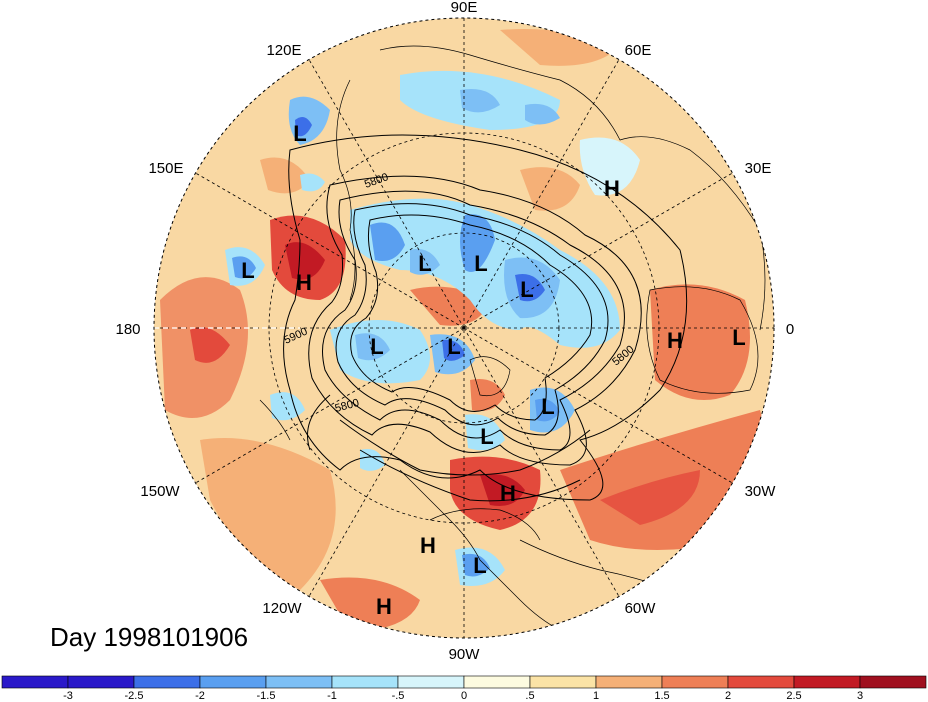 The height and width of the screenshot is (702, 928). Describe the element at coordinates (398, 696) in the screenshot. I see `colorbar-tick-label: -.5` at that location.